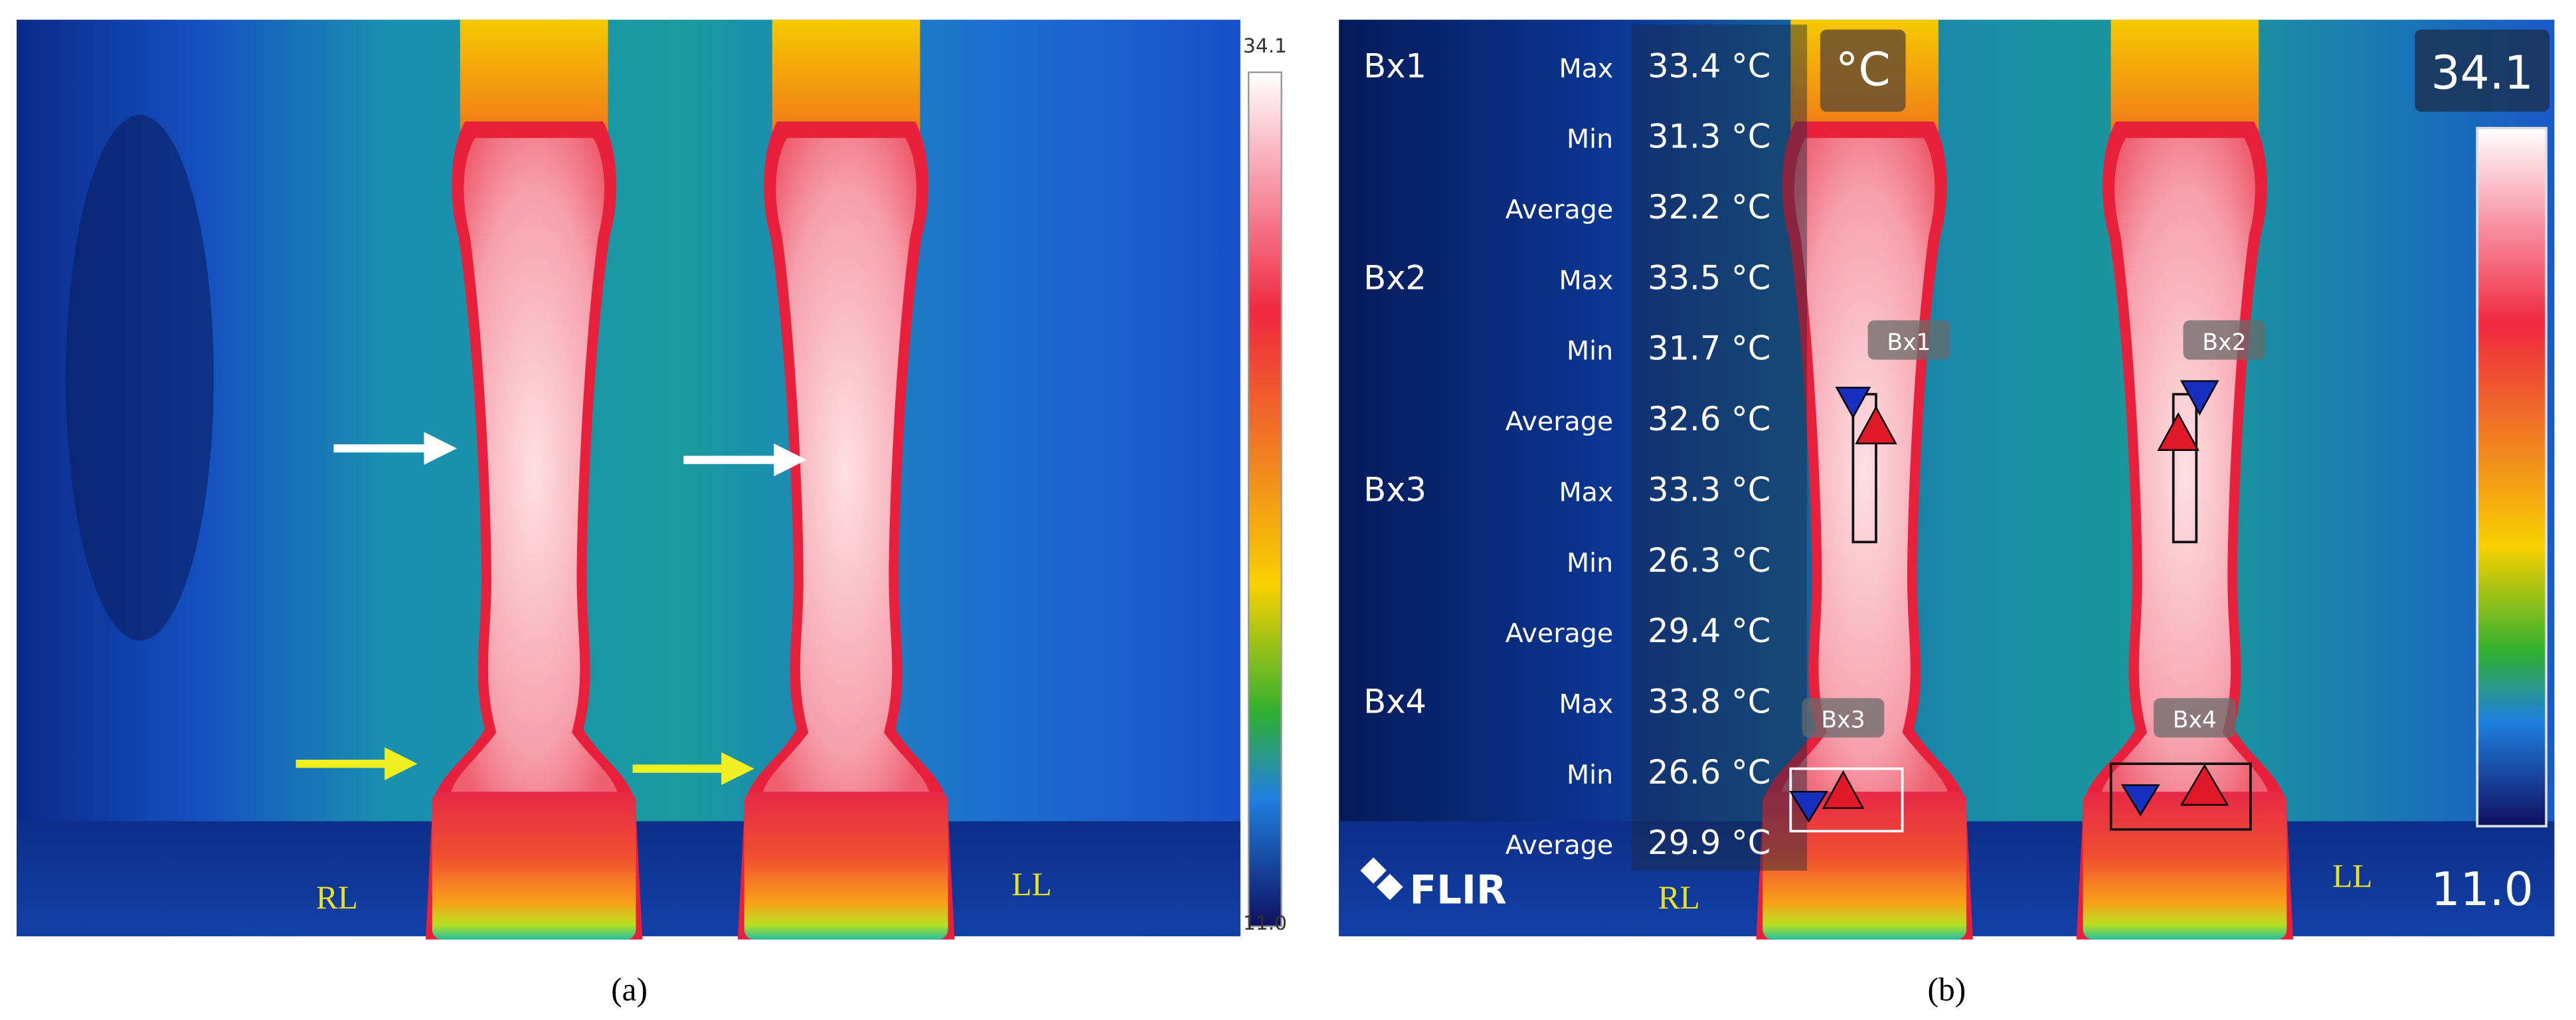 Image resolution: width=2576 pixels, height=1020 pixels. What do you see at coordinates (1709, 560) in the screenshot?
I see `stat-value: 26.3 °C` at bounding box center [1709, 560].